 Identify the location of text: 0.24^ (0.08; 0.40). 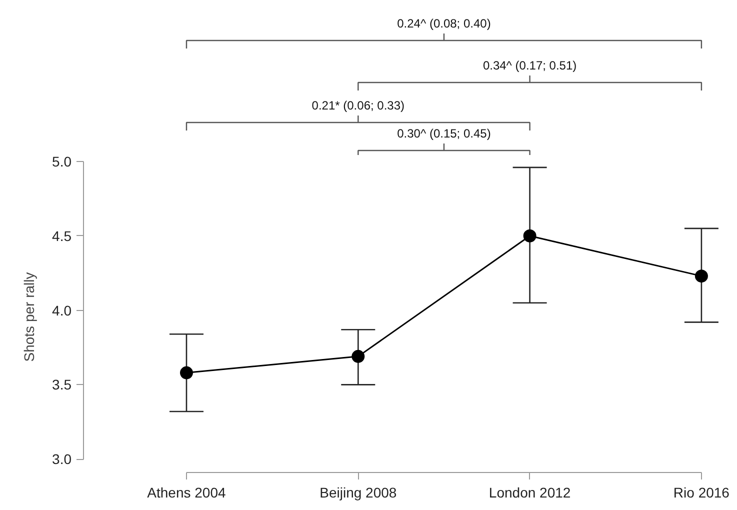
(444, 23).